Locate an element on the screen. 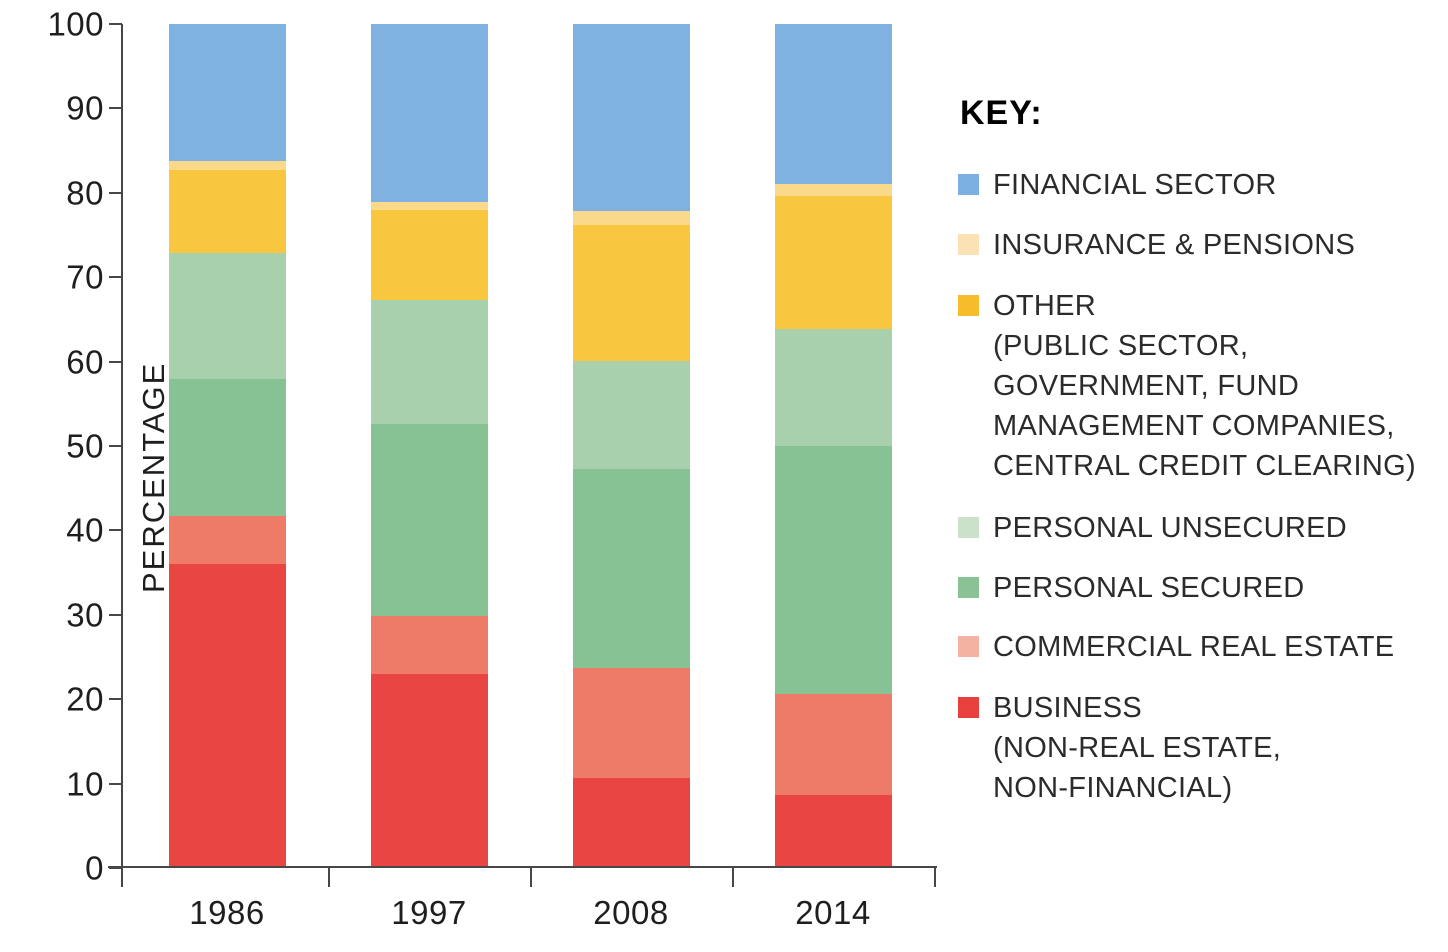  bar-segment-insurance-pensions-1997 is located at coordinates (429, 206).